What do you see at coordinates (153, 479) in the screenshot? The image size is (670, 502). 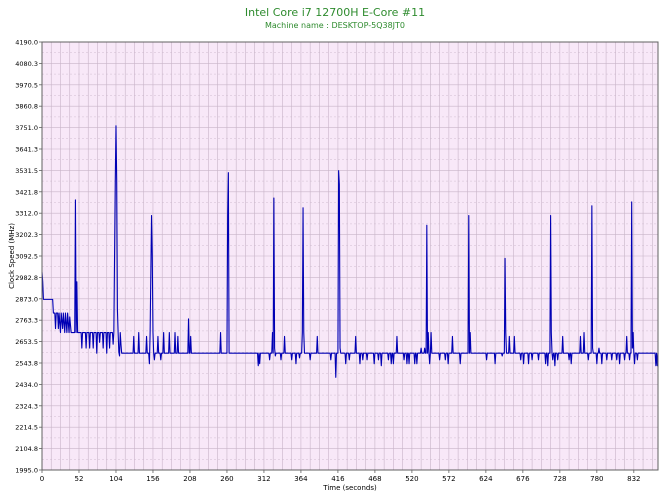 I see `x-tick-label: 156` at bounding box center [153, 479].